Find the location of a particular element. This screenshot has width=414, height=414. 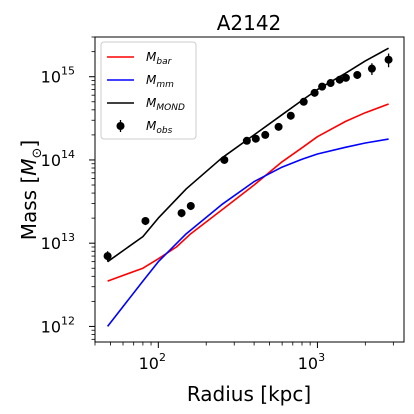

legend-label-bar: Mbar is located at coordinates (159, 58).